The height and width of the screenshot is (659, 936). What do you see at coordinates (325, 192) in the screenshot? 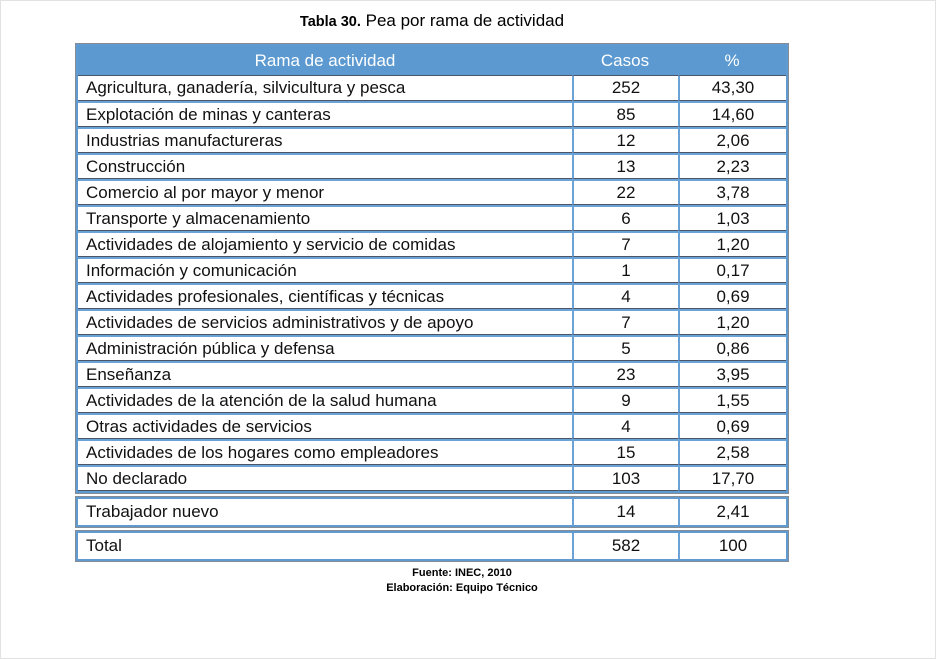
I see `cell-rama: Comercio al por mayor y menor` at bounding box center [325, 192].